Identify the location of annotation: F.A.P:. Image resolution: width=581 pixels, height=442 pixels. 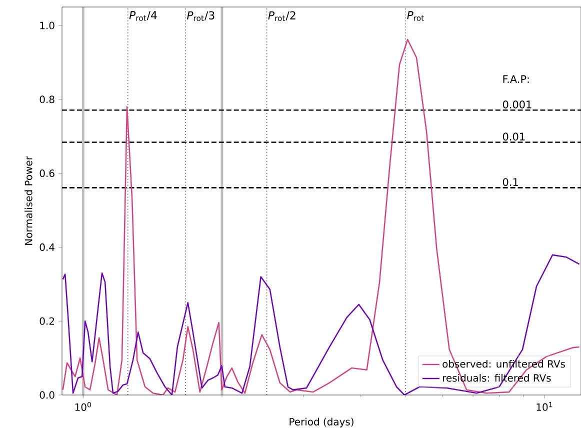
(516, 79).